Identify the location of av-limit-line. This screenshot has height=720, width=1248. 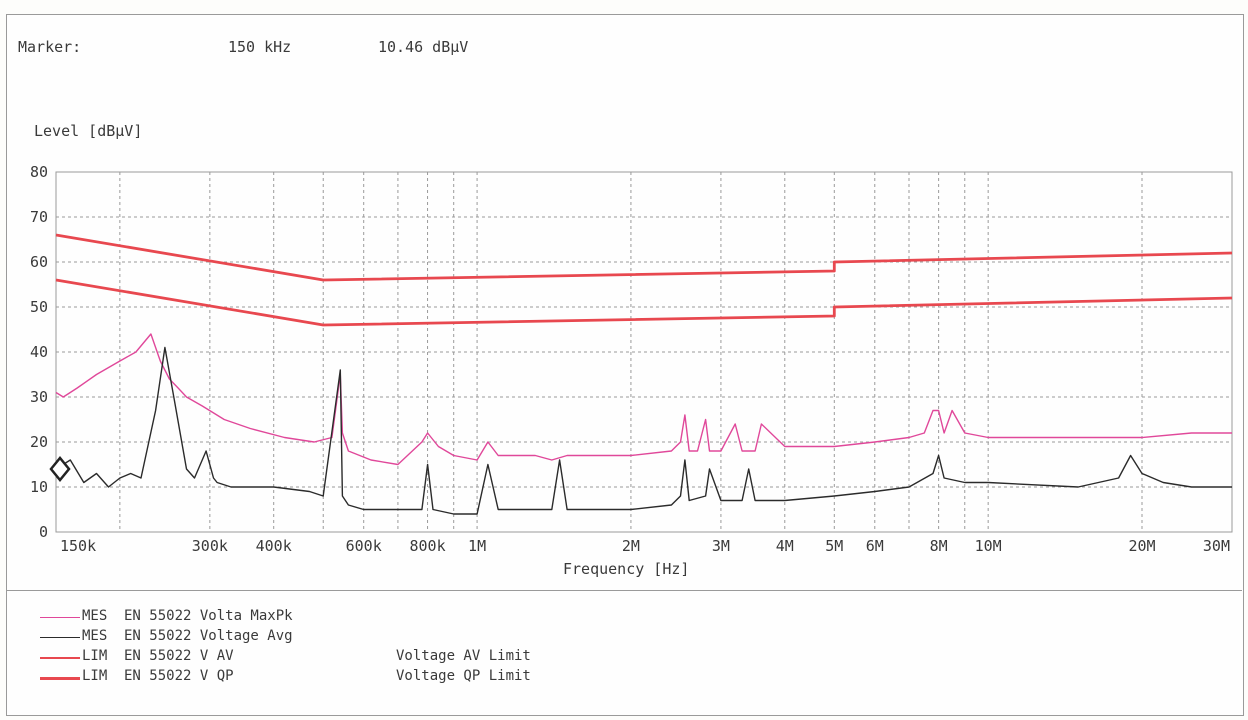
(644, 302).